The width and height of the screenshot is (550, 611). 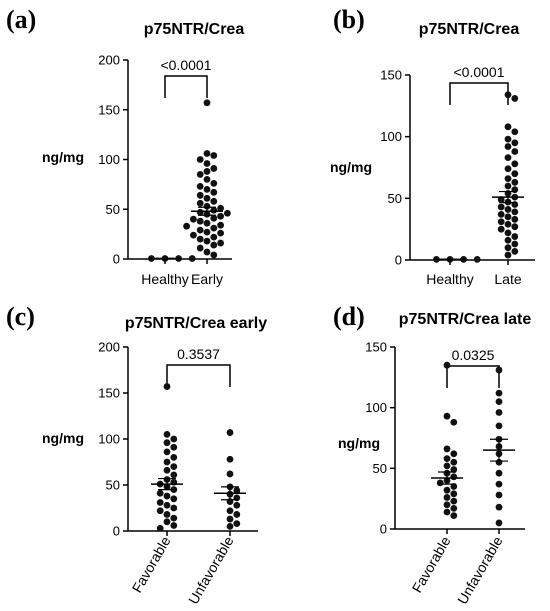 I want to click on y-tick-label: 200, so click(x=109, y=60).